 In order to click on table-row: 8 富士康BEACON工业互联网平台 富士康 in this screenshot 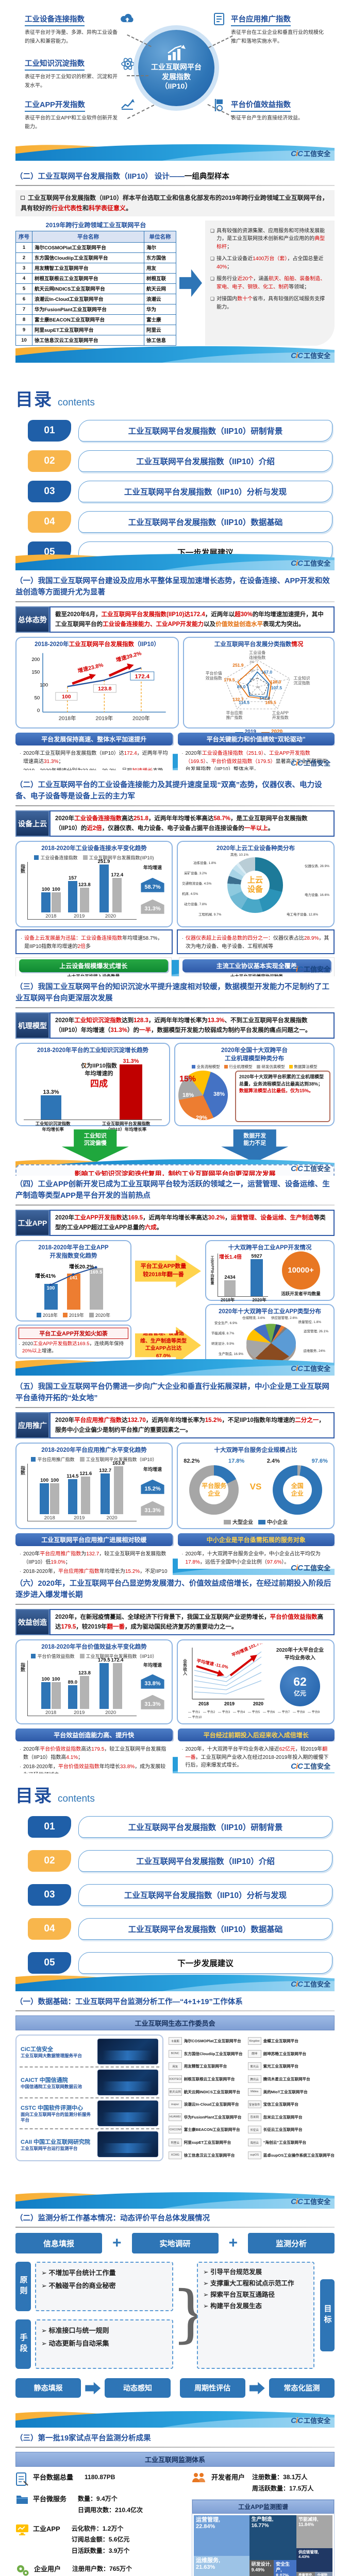, I will do `click(95, 319)`.